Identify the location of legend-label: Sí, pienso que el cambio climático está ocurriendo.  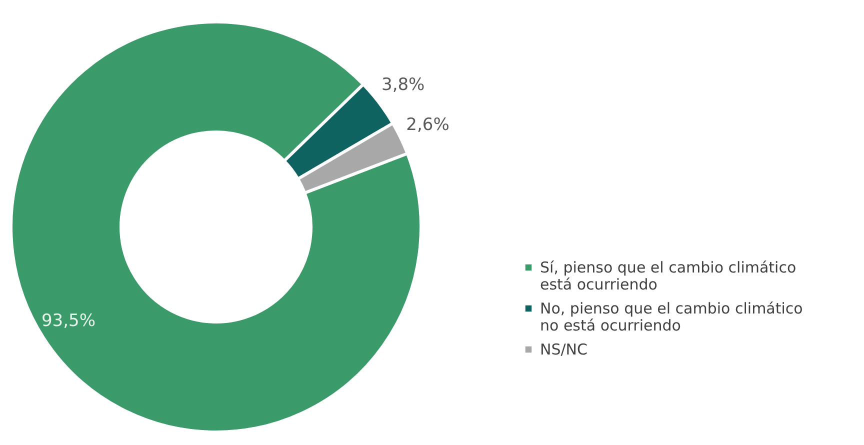
(668, 276).